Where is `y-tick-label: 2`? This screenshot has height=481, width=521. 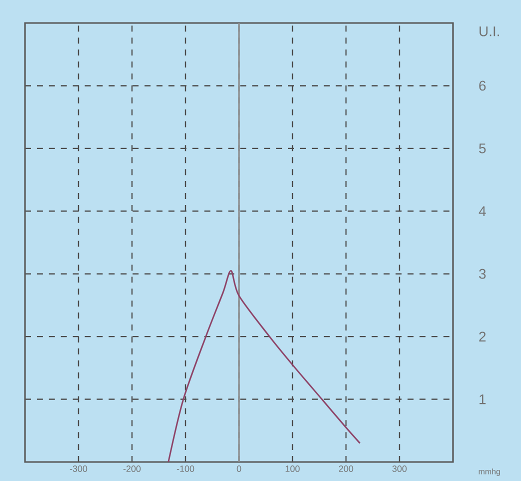 y-tick-label: 2 is located at coordinates (482, 337).